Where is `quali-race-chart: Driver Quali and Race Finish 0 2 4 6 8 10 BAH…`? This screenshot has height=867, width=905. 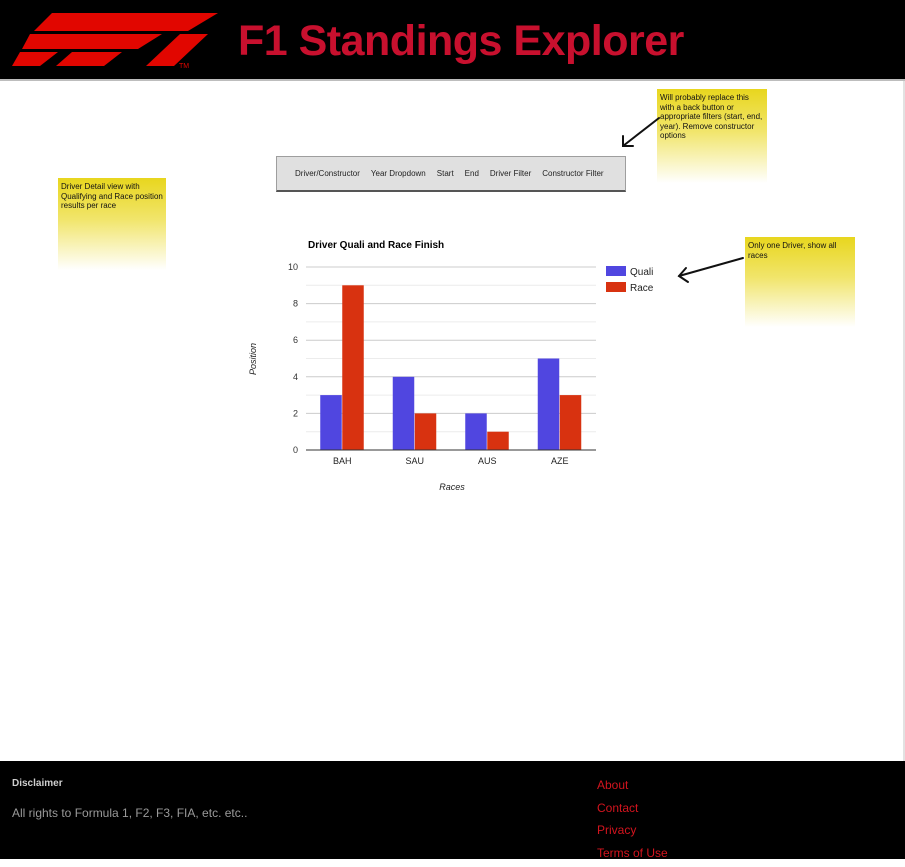
quali-race-chart: Driver Quali and Race Finish 0 2 4 6 8 10 BAH… is located at coordinates (451, 366).